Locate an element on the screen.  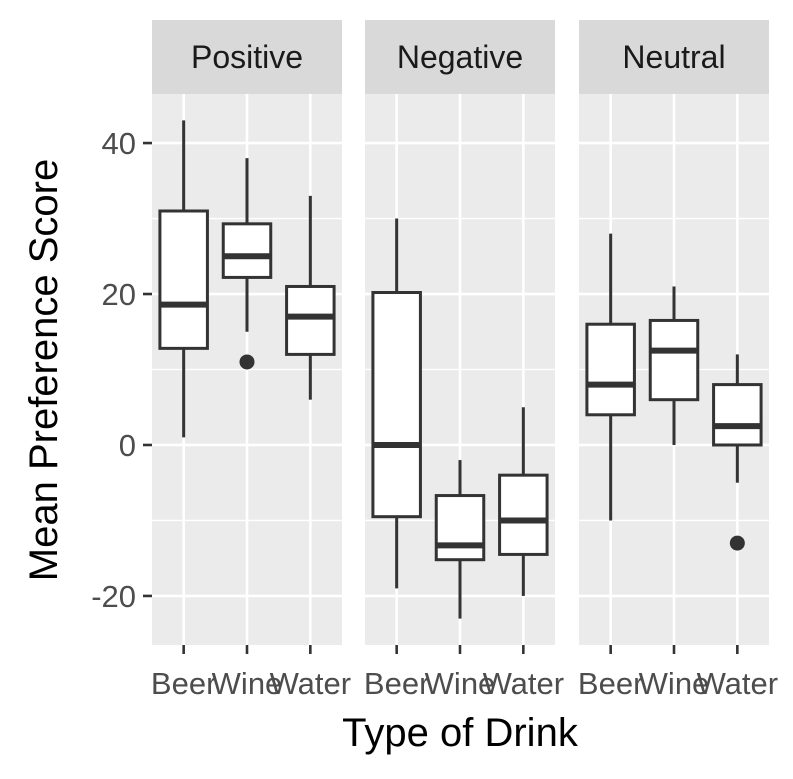
facet-strip-label: Neutral is located at coordinates (673, 57).